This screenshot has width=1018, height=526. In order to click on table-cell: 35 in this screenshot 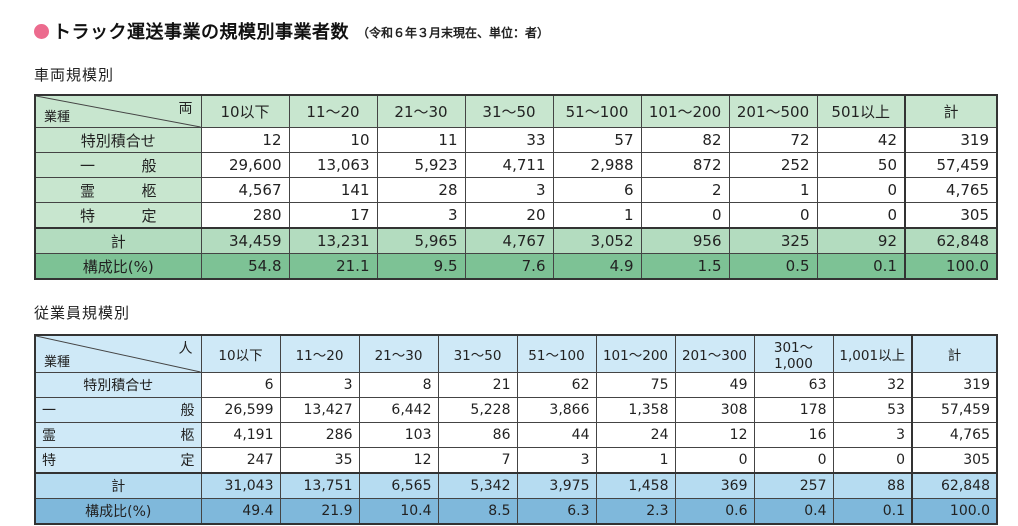, I will do `click(319, 460)`.